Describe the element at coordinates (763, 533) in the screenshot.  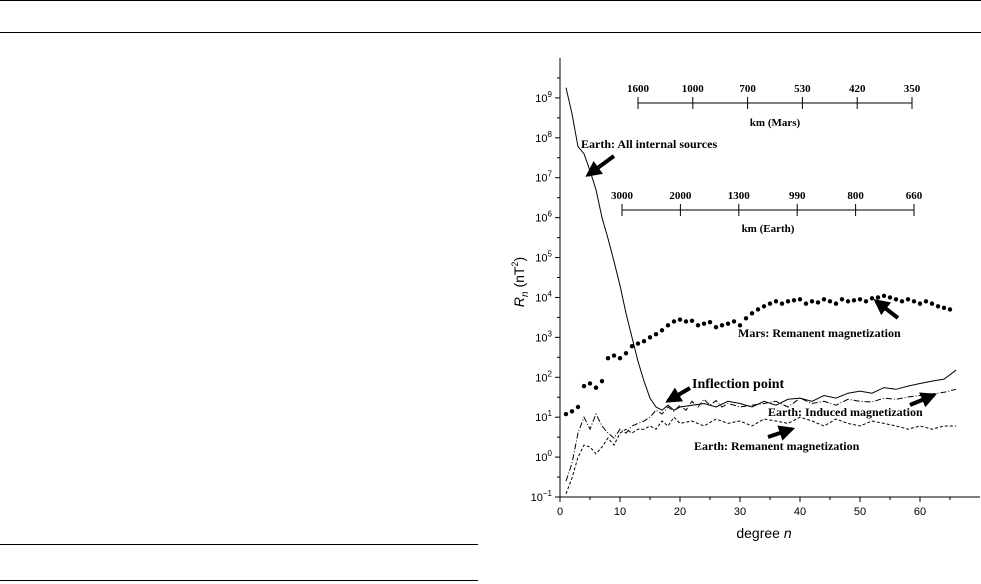
I see `x-axis-title: degree n` at that location.